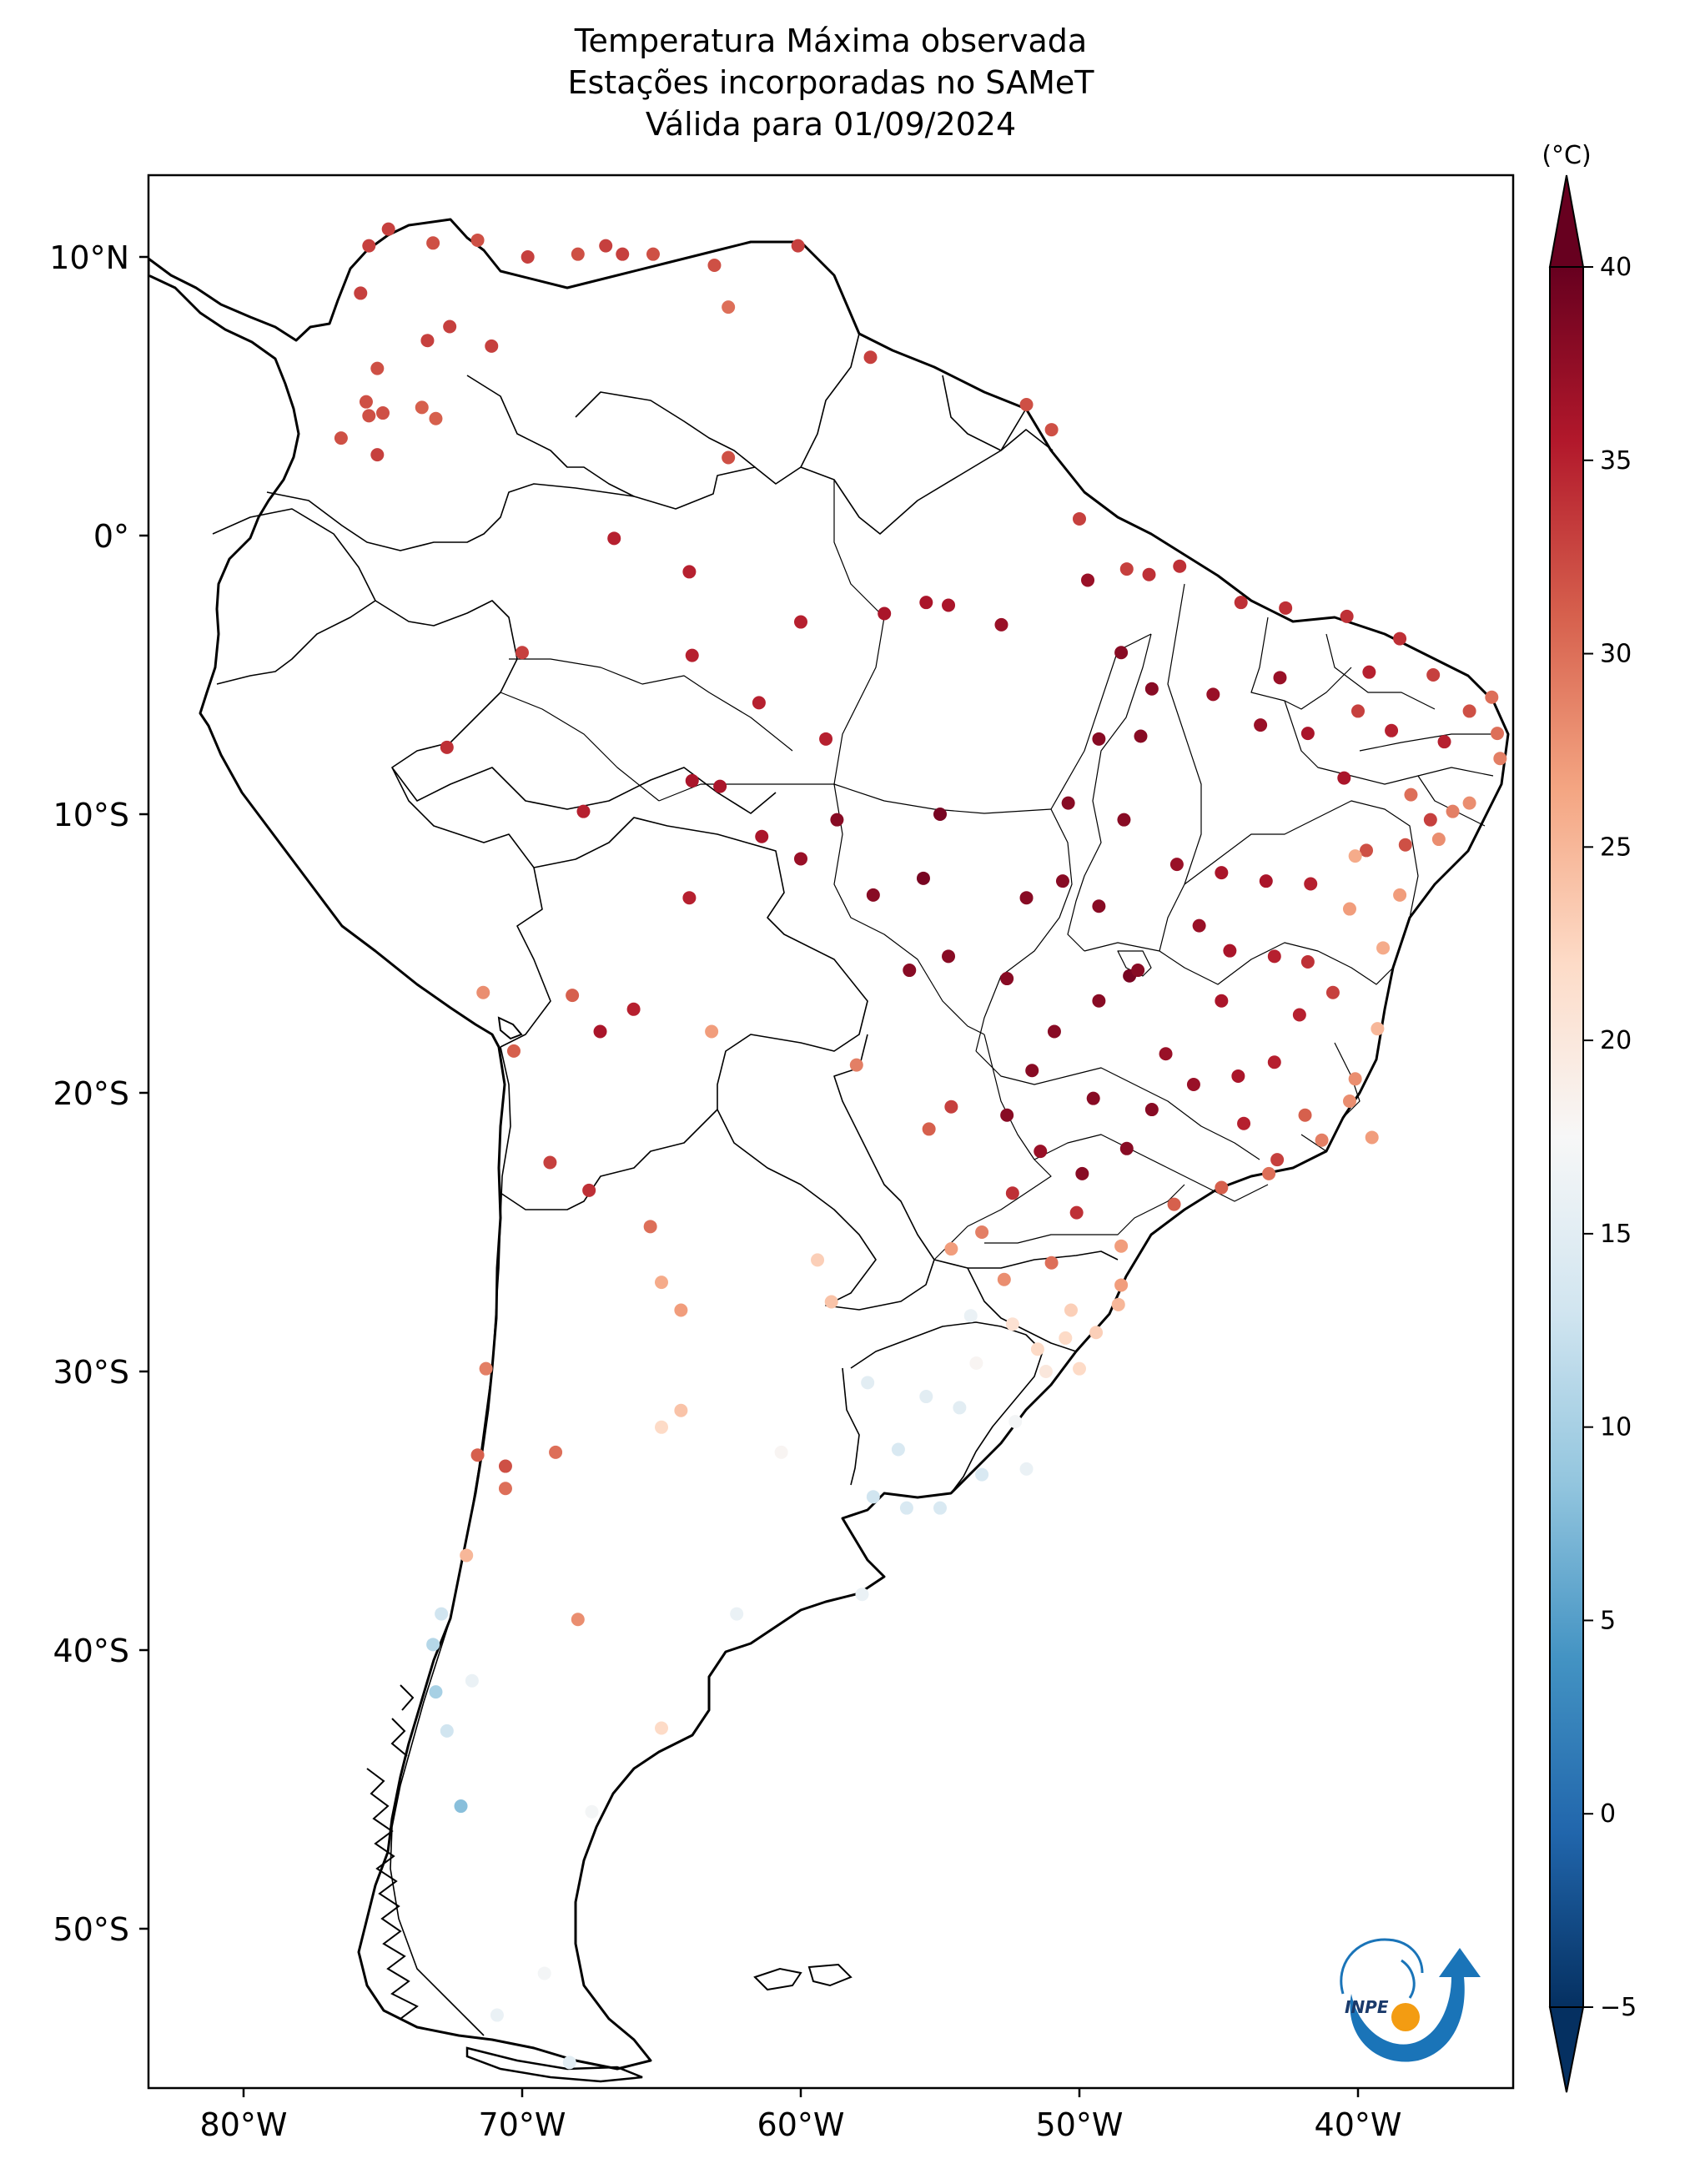 This screenshot has height=2184, width=1695. What do you see at coordinates (1616, 1040) in the screenshot?
I see `colorbar-tick-label: 20` at bounding box center [1616, 1040].